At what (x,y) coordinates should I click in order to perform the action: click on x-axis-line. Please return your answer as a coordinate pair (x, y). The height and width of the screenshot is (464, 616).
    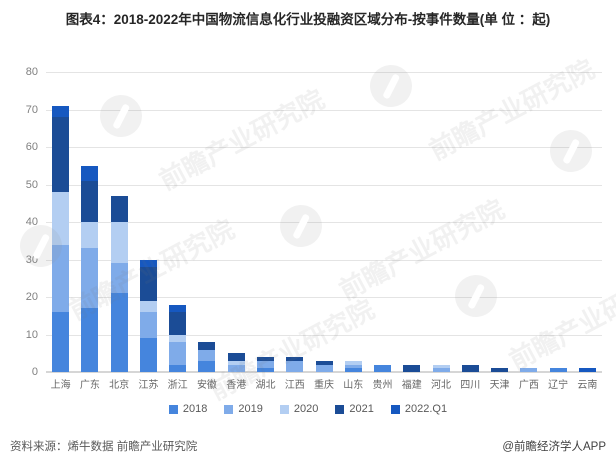
    Looking at the image, I should click on (324, 372).